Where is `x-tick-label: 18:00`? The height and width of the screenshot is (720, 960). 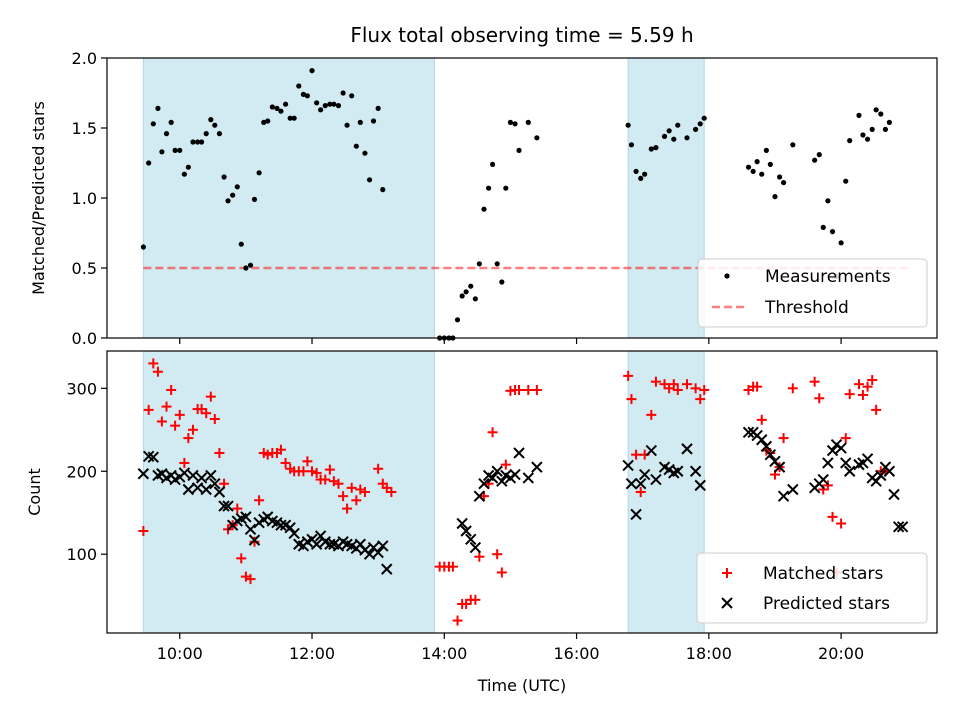 x-tick-label: 18:00 is located at coordinates (709, 653).